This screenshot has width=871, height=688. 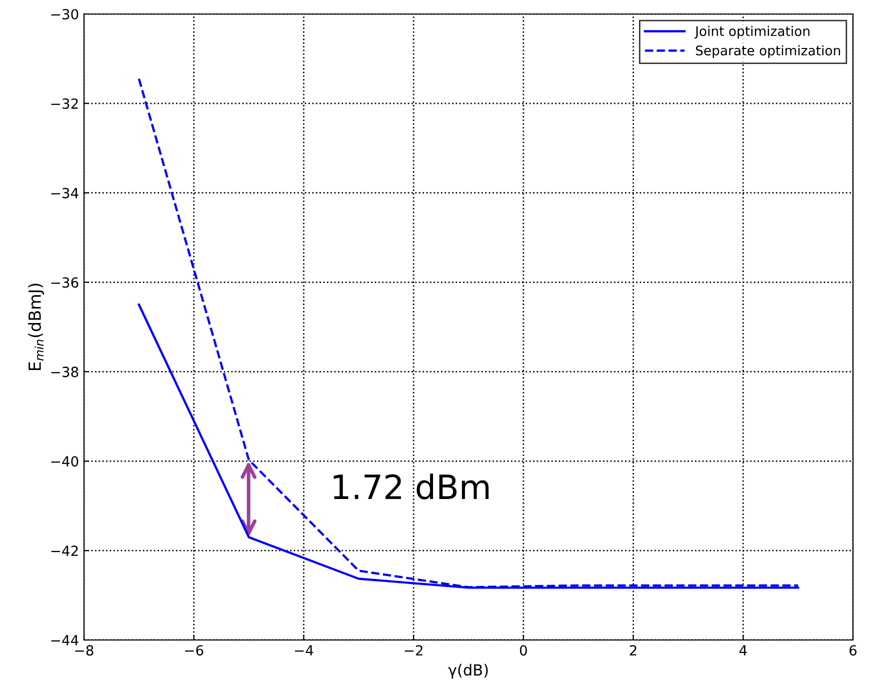 I want to click on y-tick-label: −32, so click(x=64, y=103).